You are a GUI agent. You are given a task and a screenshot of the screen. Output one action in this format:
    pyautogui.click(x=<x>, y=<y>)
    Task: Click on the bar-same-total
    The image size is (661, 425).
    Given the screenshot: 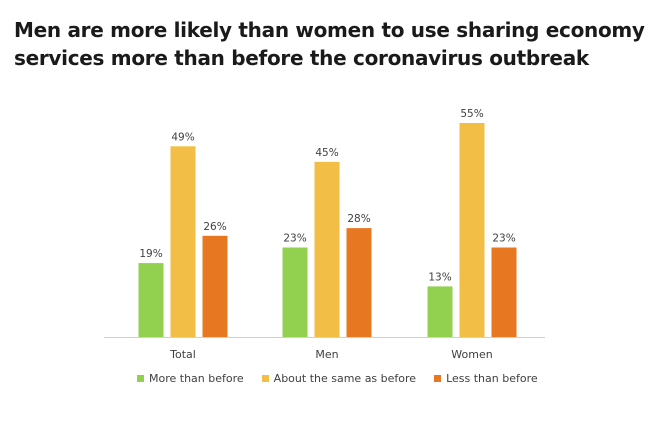 What is the action you would take?
    pyautogui.click(x=183, y=241)
    